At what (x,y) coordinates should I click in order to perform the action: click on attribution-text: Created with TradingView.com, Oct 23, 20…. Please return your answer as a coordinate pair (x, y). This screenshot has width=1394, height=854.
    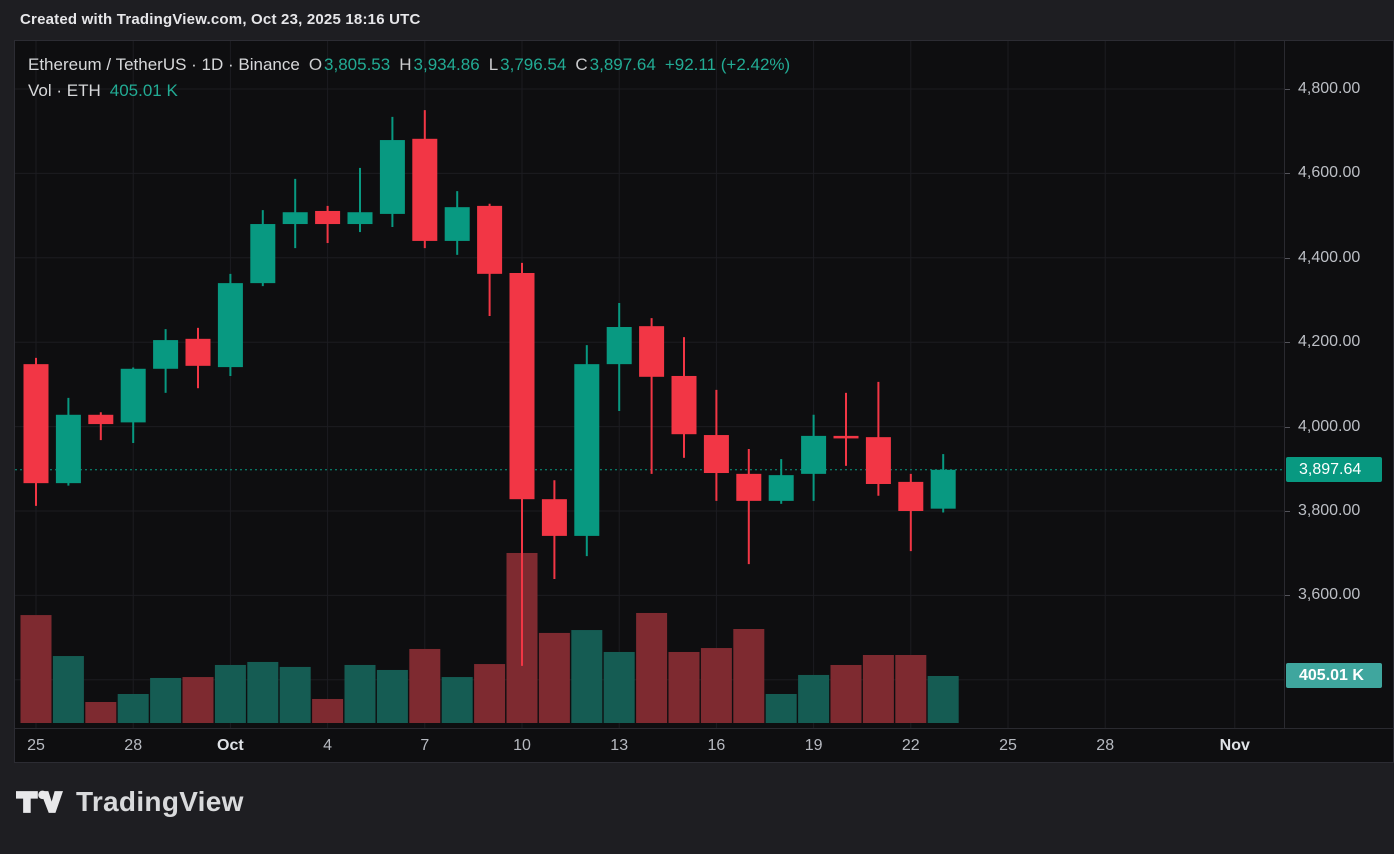
    Looking at the image, I should click on (220, 19).